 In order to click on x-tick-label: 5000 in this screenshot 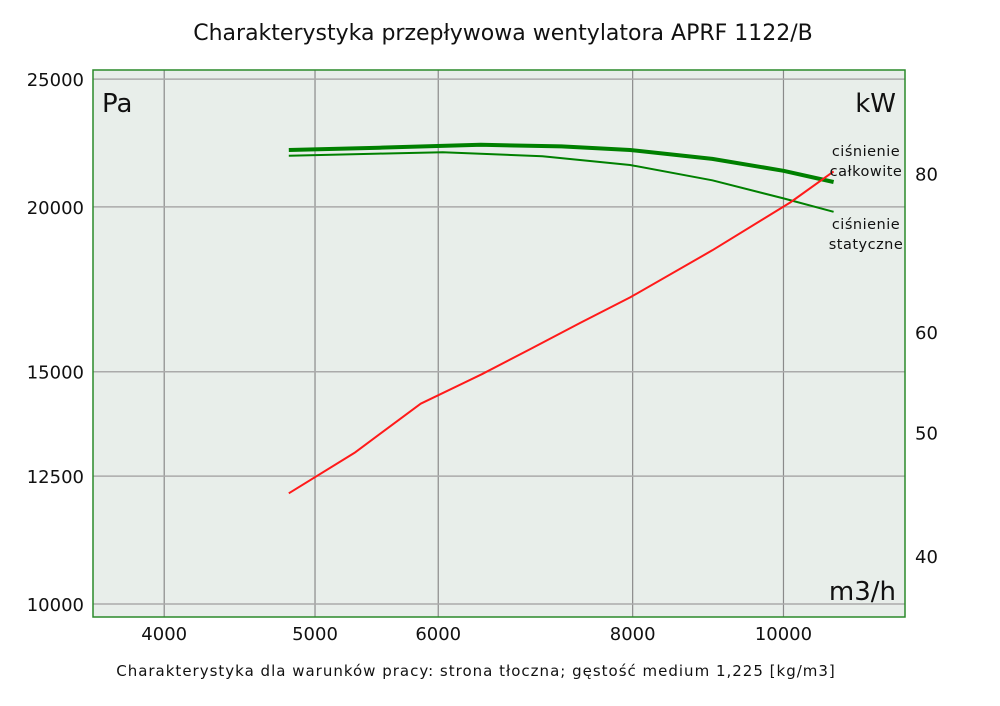, I will do `click(315, 634)`.